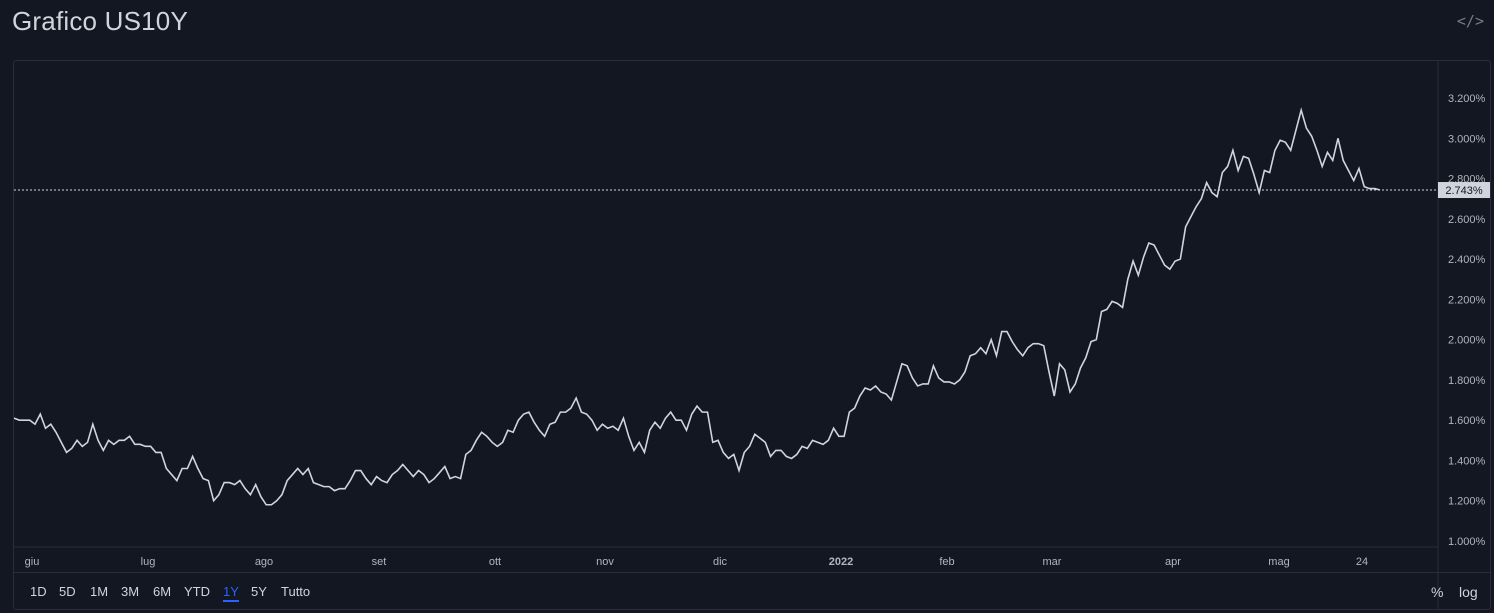 The width and height of the screenshot is (1494, 613). I want to click on range-button-5y: 5Y, so click(259, 591).